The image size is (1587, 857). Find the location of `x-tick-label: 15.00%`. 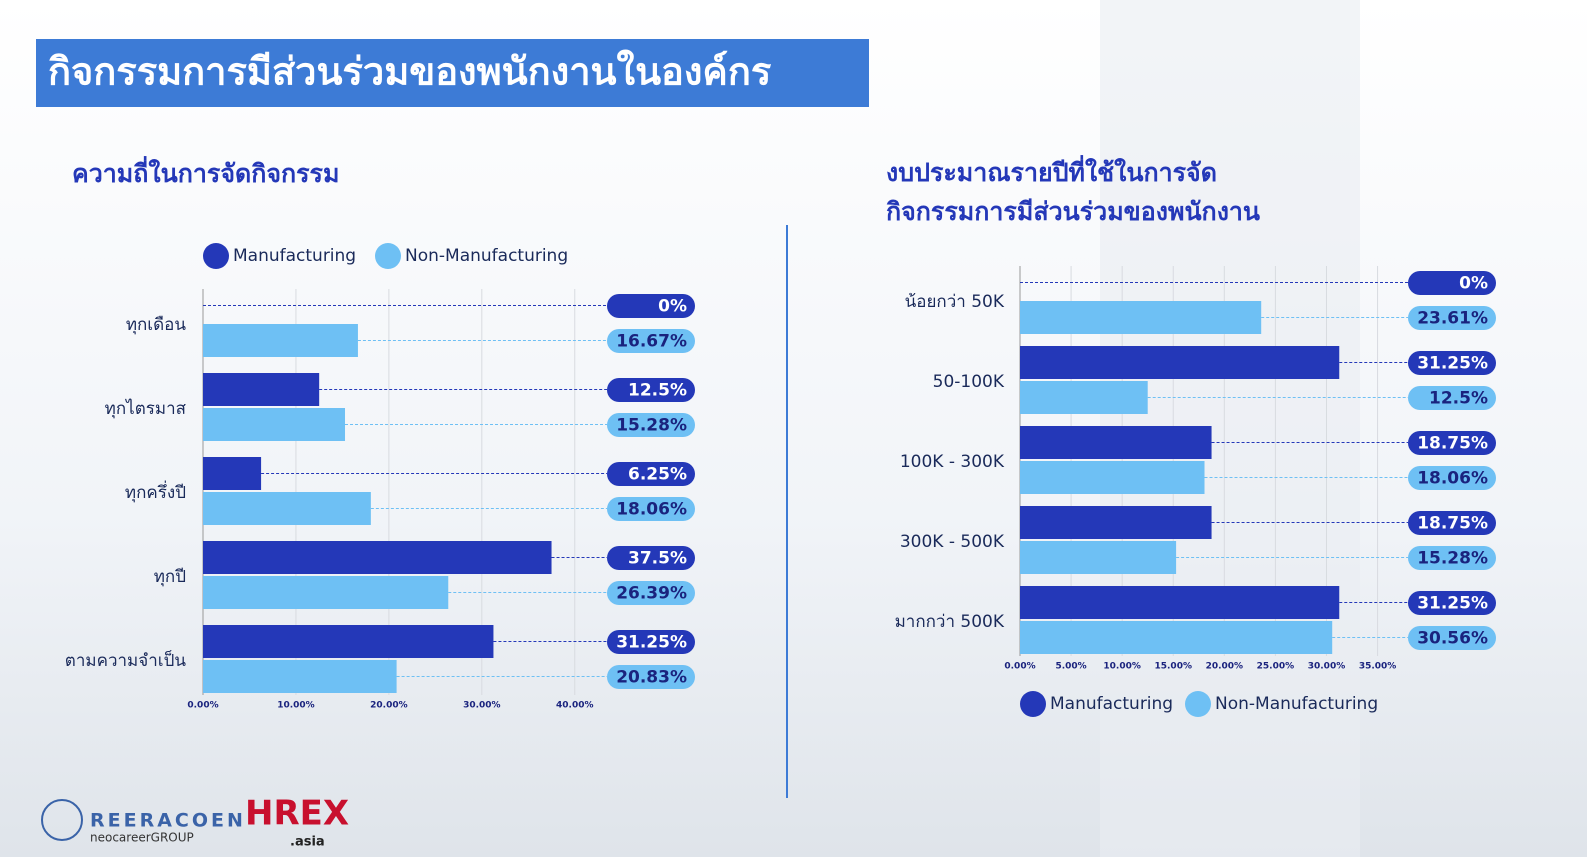

x-tick-label: 15.00% is located at coordinates (1173, 667).